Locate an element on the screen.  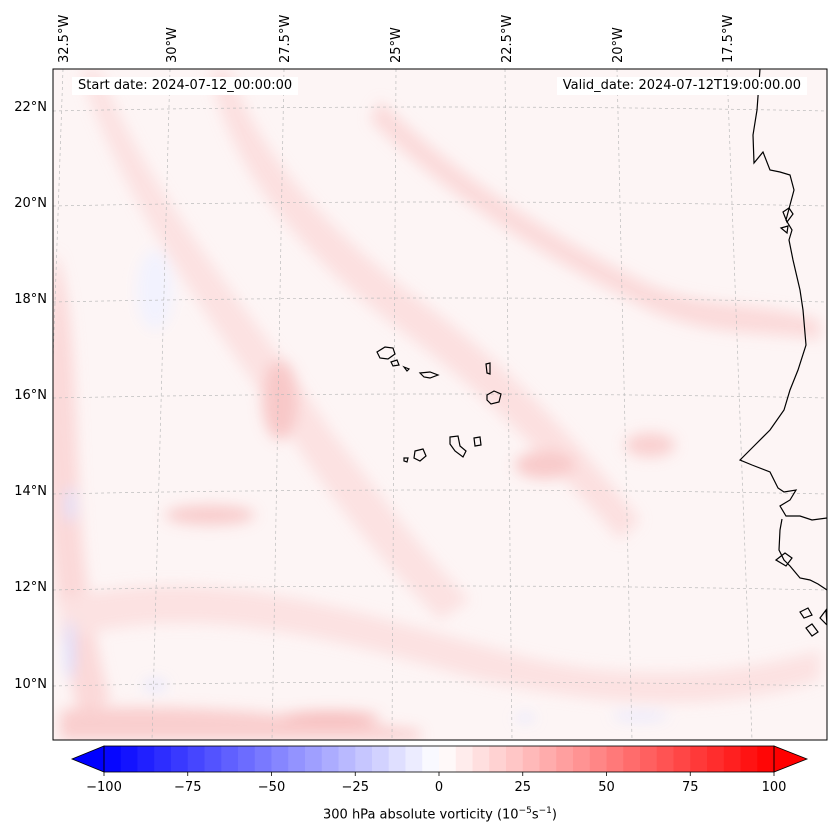
island-maio is located at coordinates (477, 441).